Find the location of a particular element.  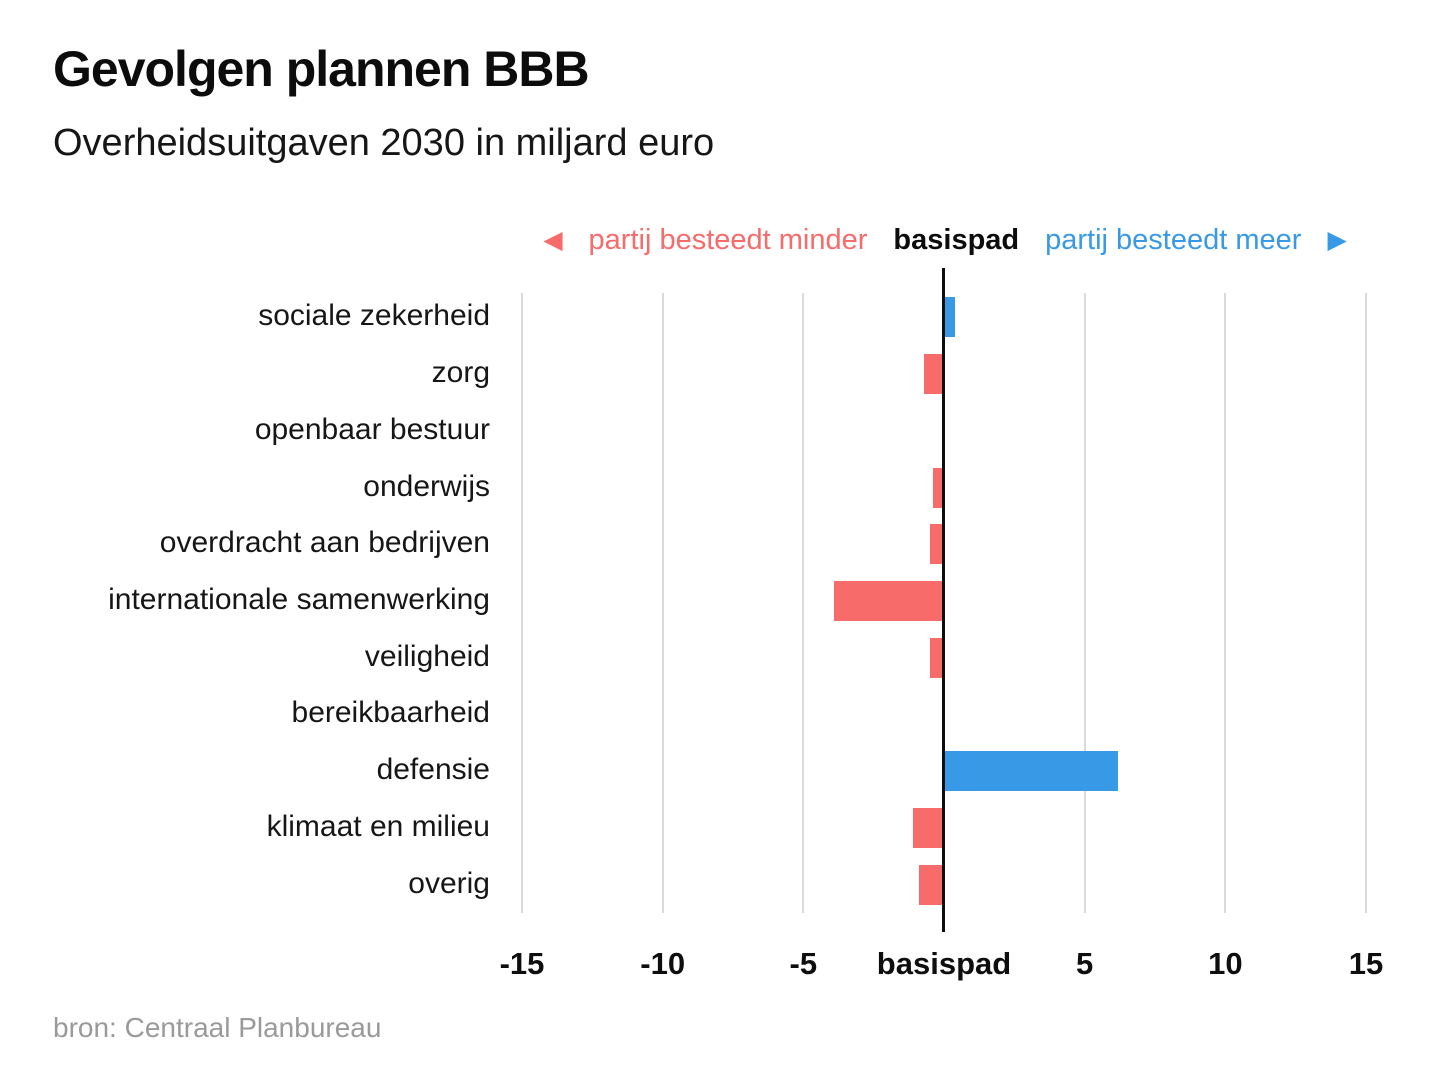

x-tick: 5 is located at coordinates (1085, 963).